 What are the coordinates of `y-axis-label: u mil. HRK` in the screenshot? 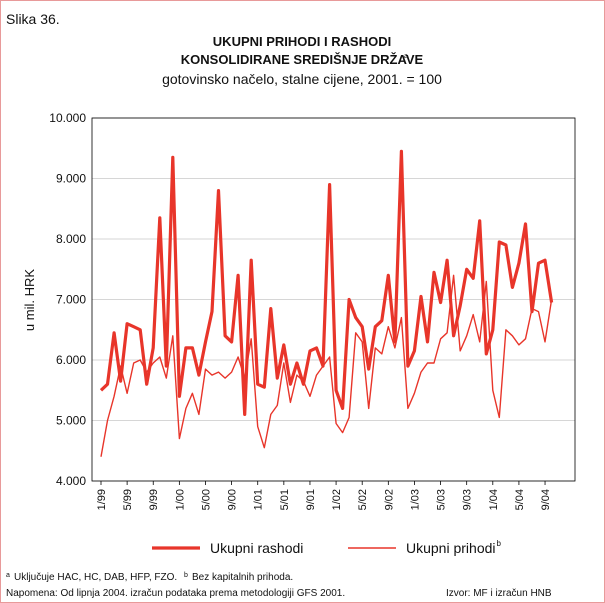 It's located at (29, 300).